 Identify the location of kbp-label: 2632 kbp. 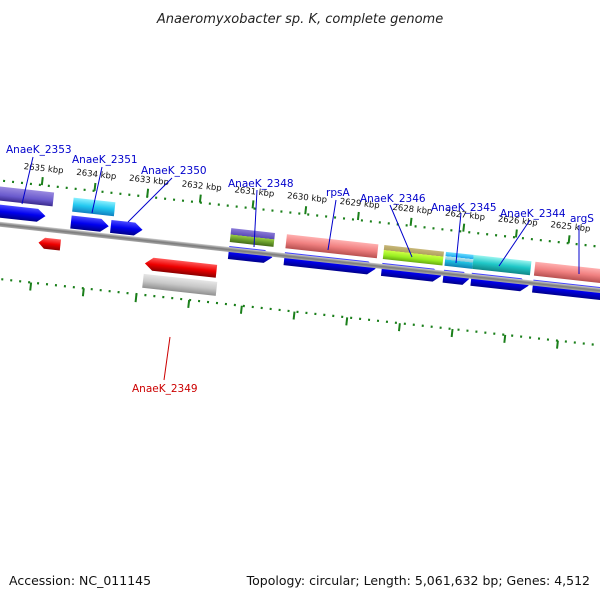
(201, 186).